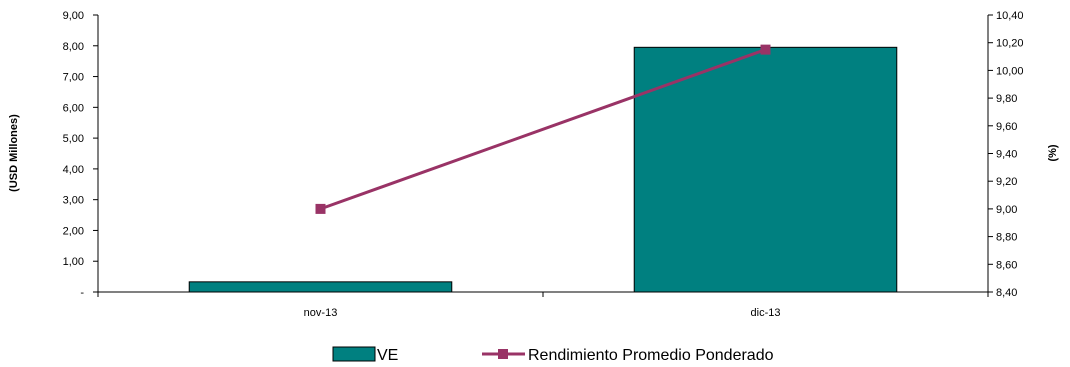 This screenshot has height=367, width=1070. What do you see at coordinates (354, 354) in the screenshot?
I see `legend-swatch-bar` at bounding box center [354, 354].